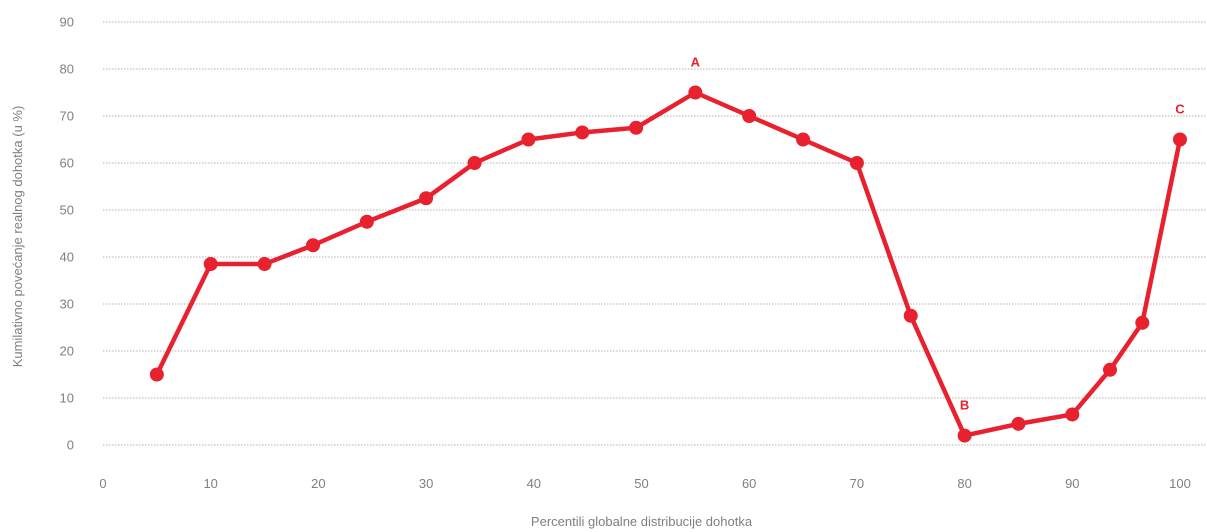 This screenshot has height=532, width=1207. What do you see at coordinates (67, 351) in the screenshot?
I see `y-tick-label: 20` at bounding box center [67, 351].